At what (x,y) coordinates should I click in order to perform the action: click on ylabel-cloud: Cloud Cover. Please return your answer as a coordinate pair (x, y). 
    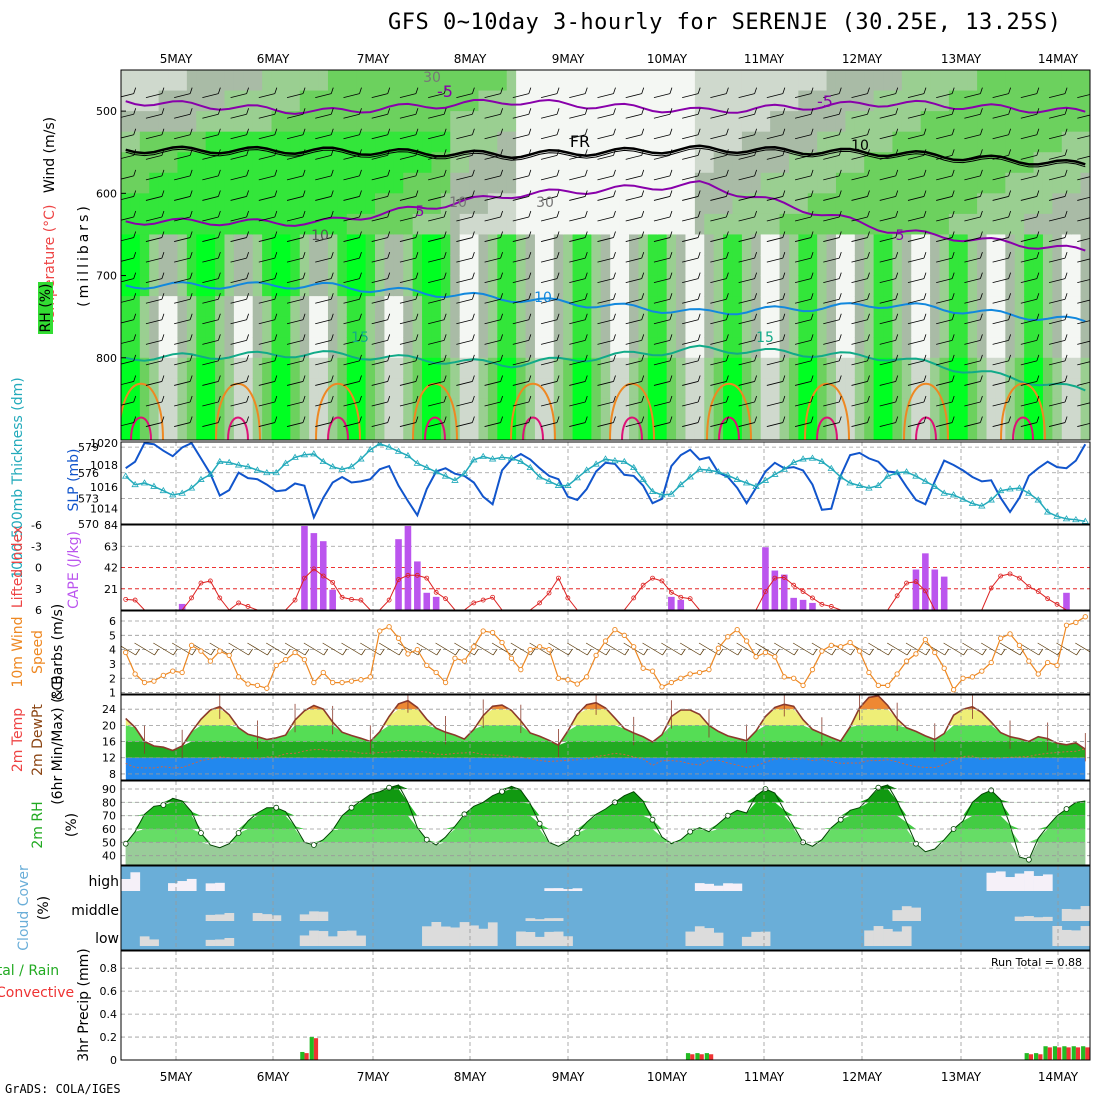
    Looking at the image, I should click on (24, 908).